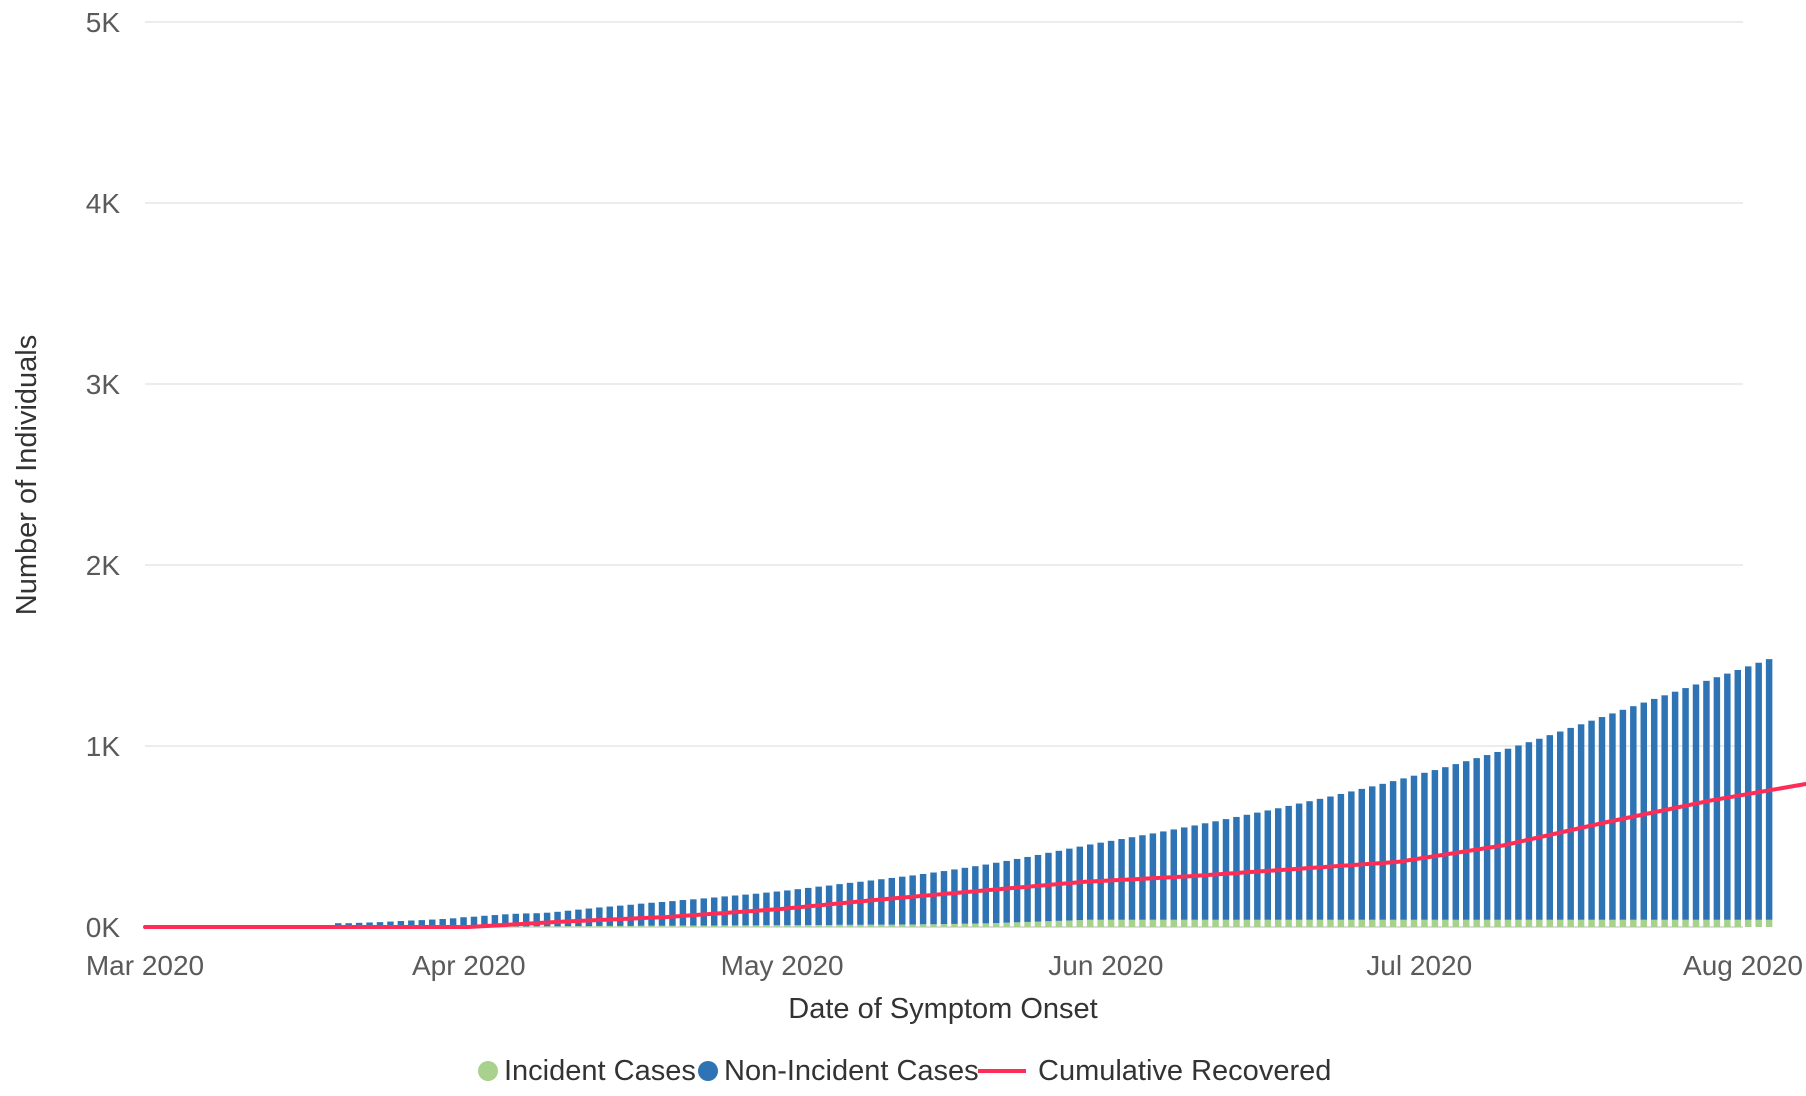  Describe the element at coordinates (103, 203) in the screenshot. I see `y-tick-label: 4K` at that location.